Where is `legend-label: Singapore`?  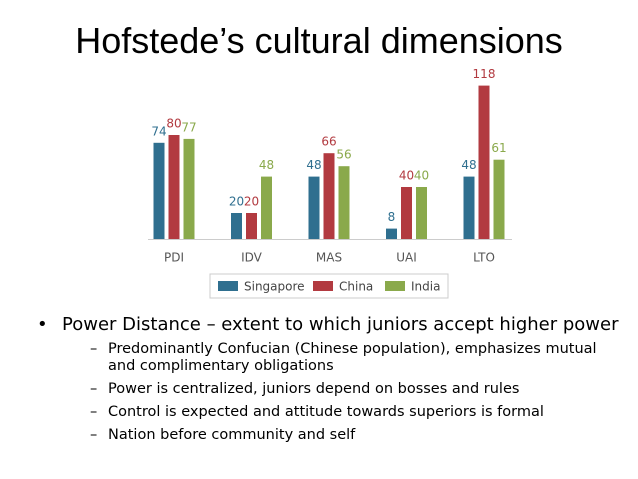 legend-label: Singapore is located at coordinates (274, 287).